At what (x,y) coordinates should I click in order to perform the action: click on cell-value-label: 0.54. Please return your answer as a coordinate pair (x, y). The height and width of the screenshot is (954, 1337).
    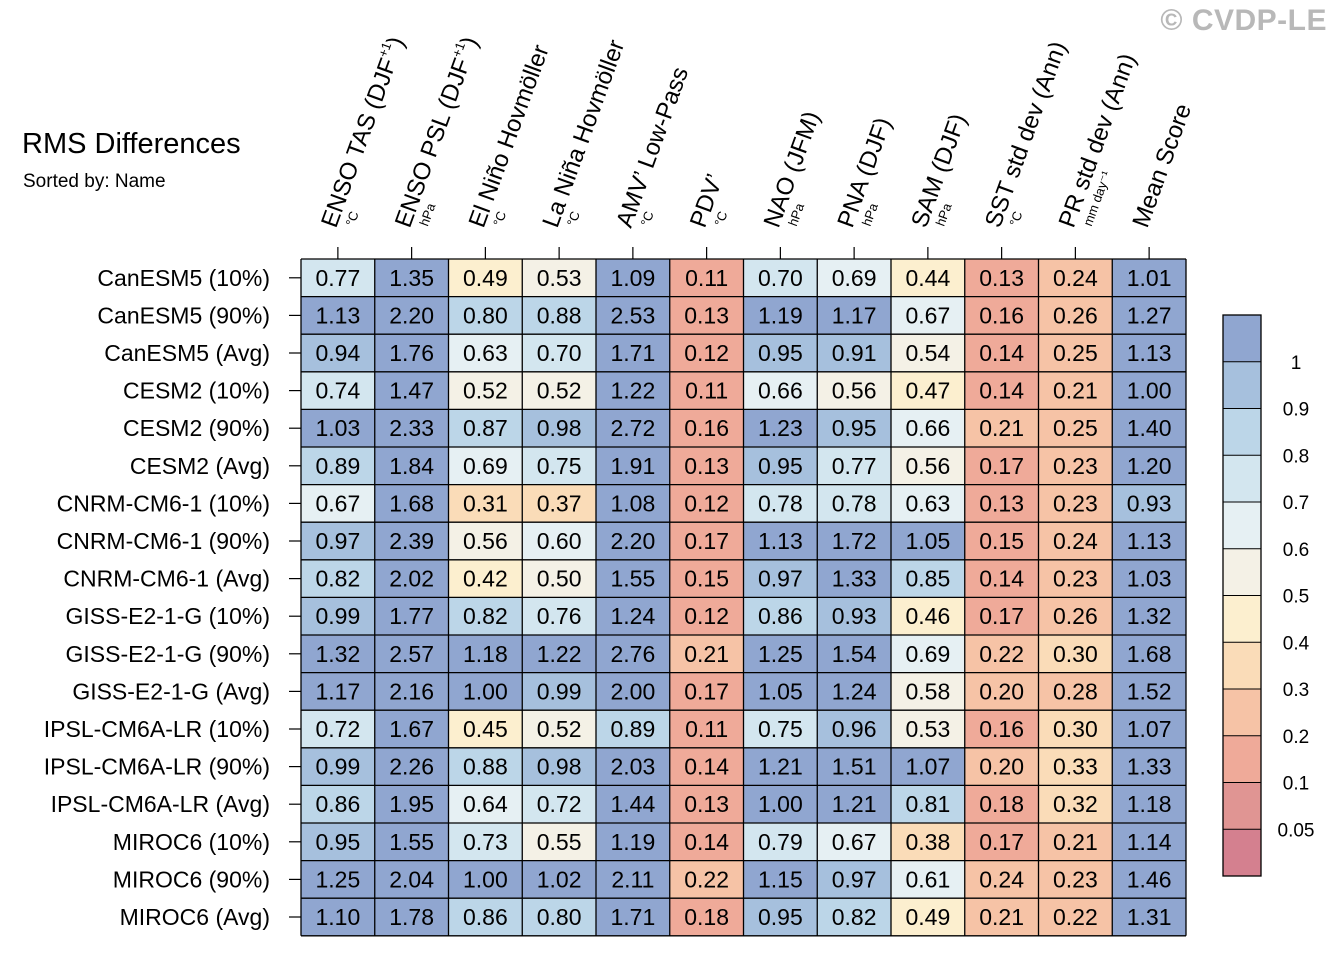
    Looking at the image, I should click on (927, 353).